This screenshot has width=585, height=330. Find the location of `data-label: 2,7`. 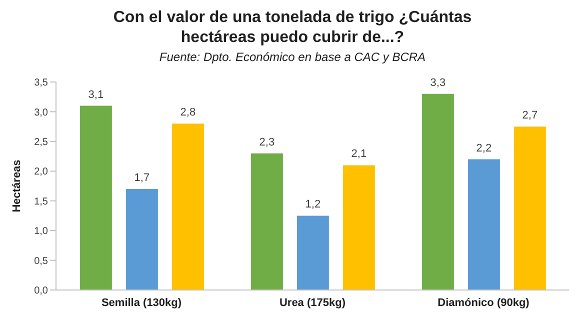

data-label: 2,7 is located at coordinates (530, 116).